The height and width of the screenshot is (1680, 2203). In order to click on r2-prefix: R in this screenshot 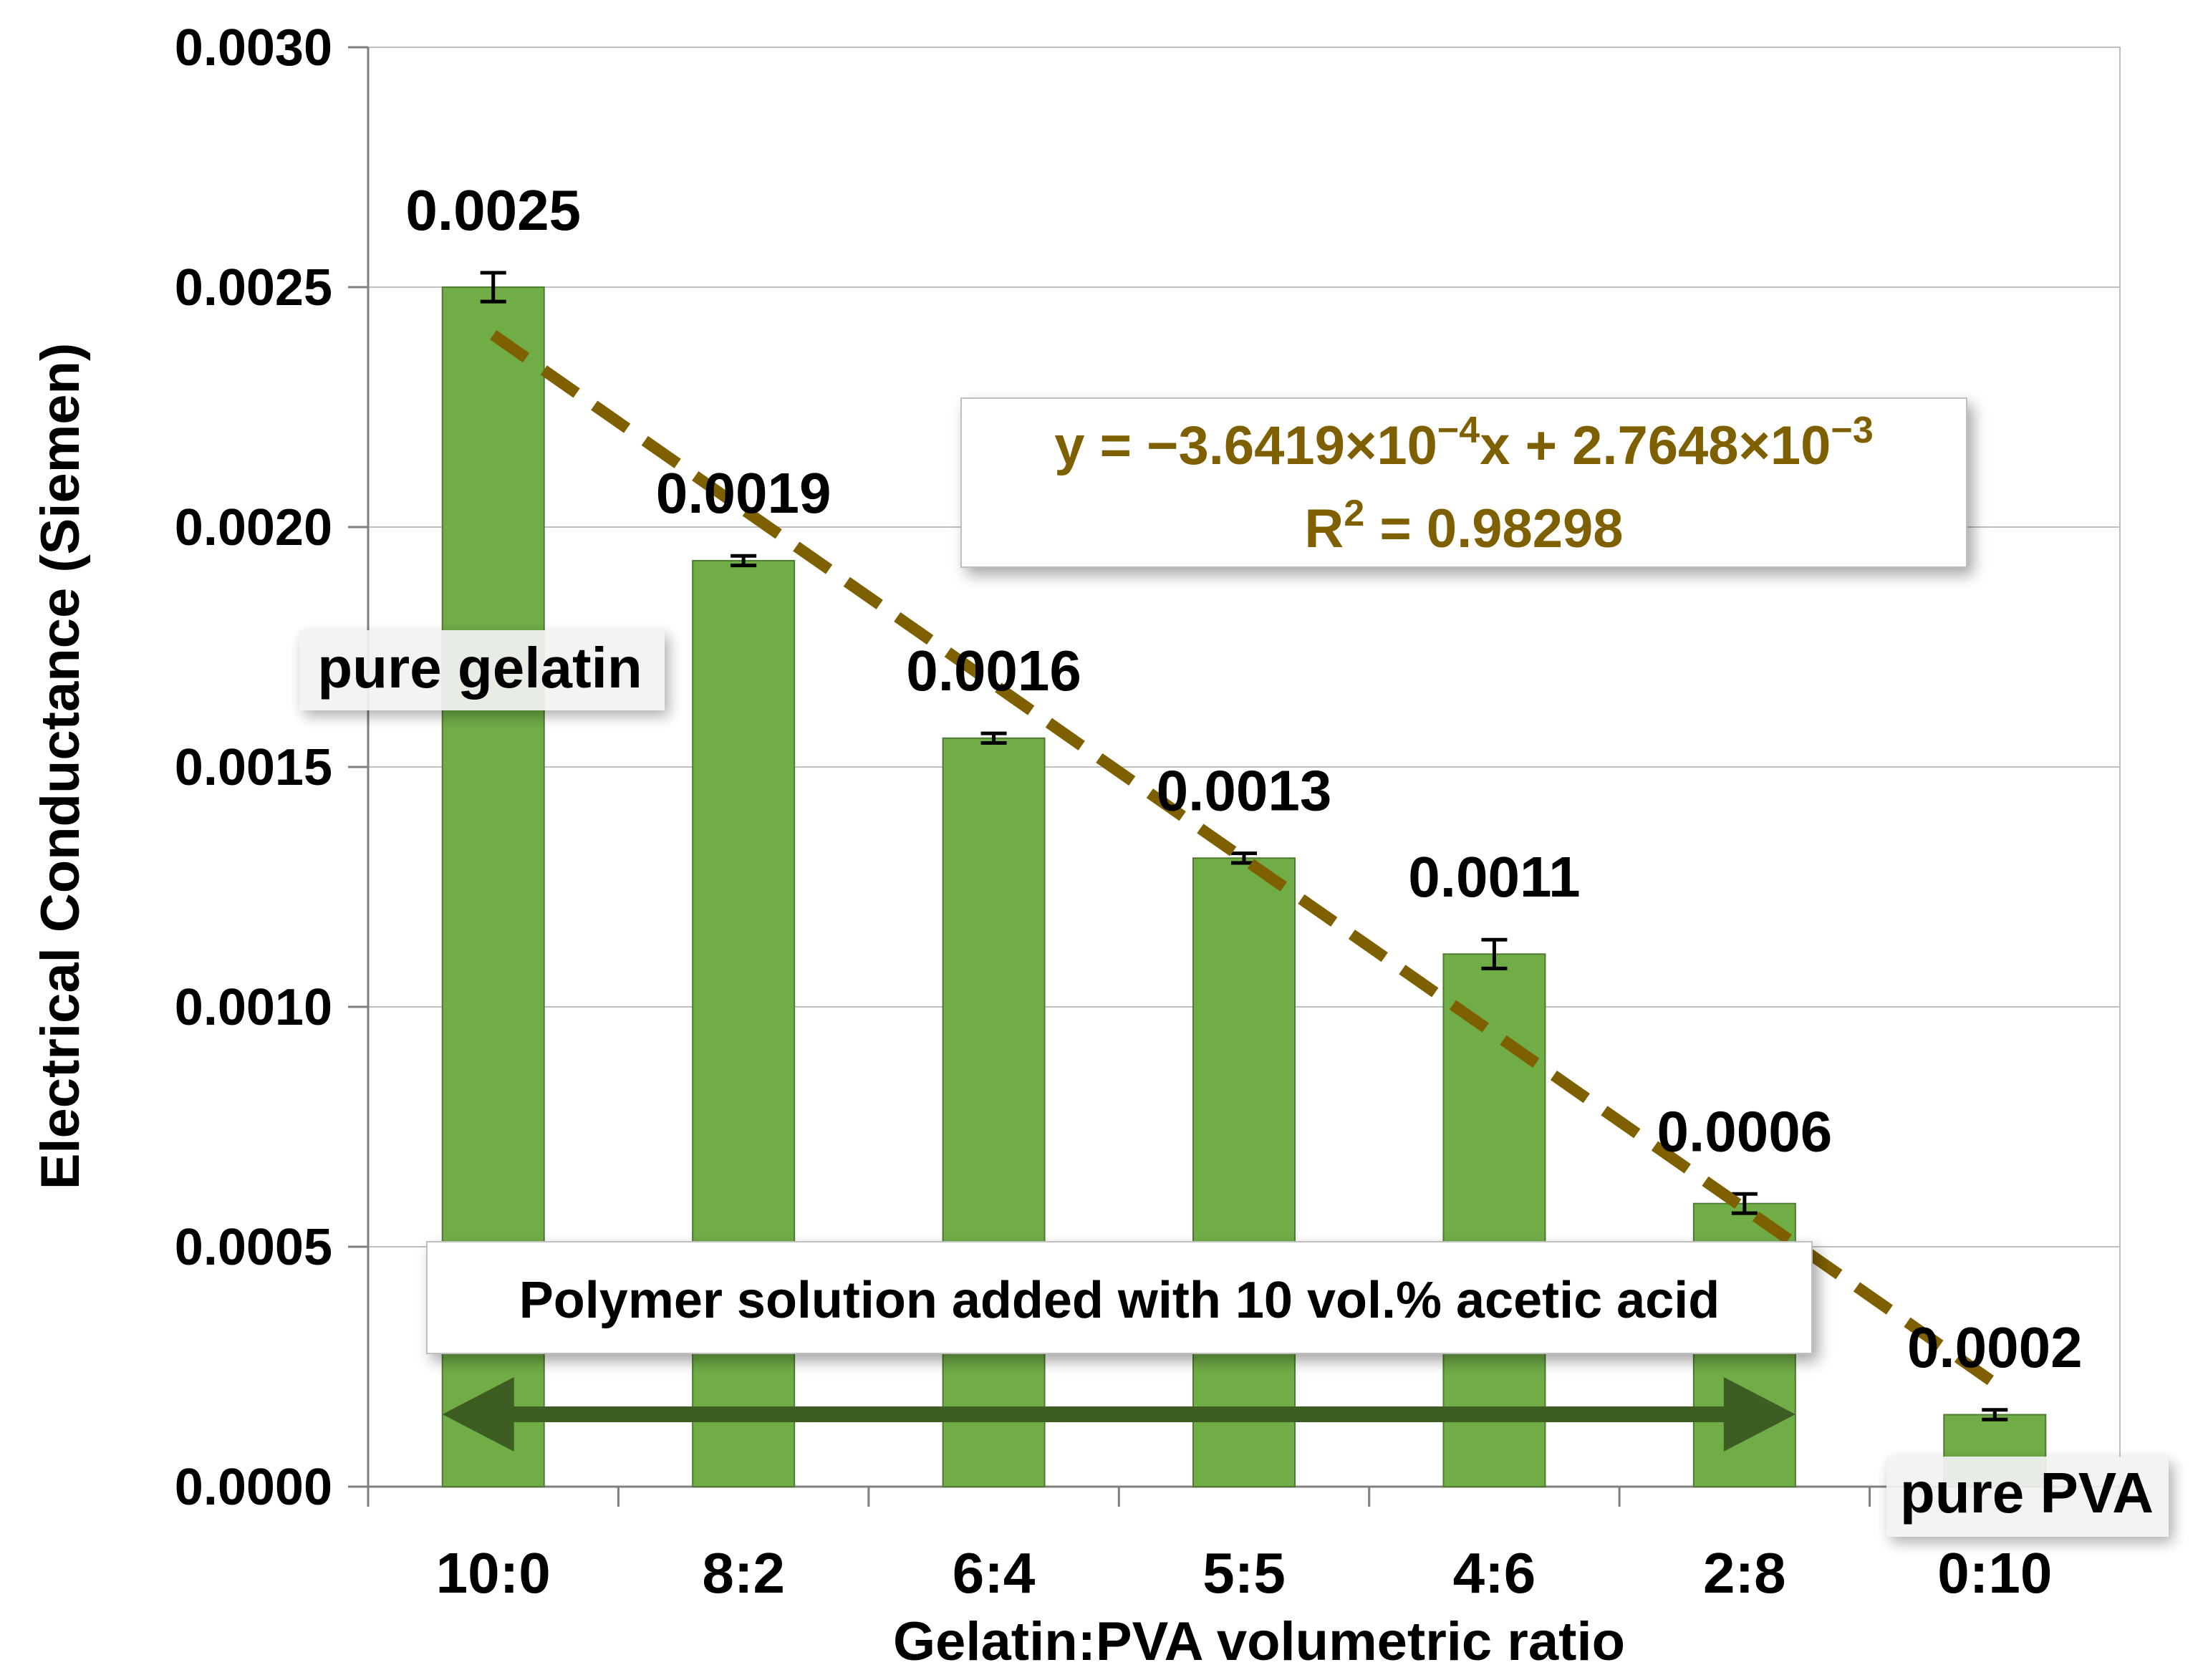, I will do `click(1324, 528)`.